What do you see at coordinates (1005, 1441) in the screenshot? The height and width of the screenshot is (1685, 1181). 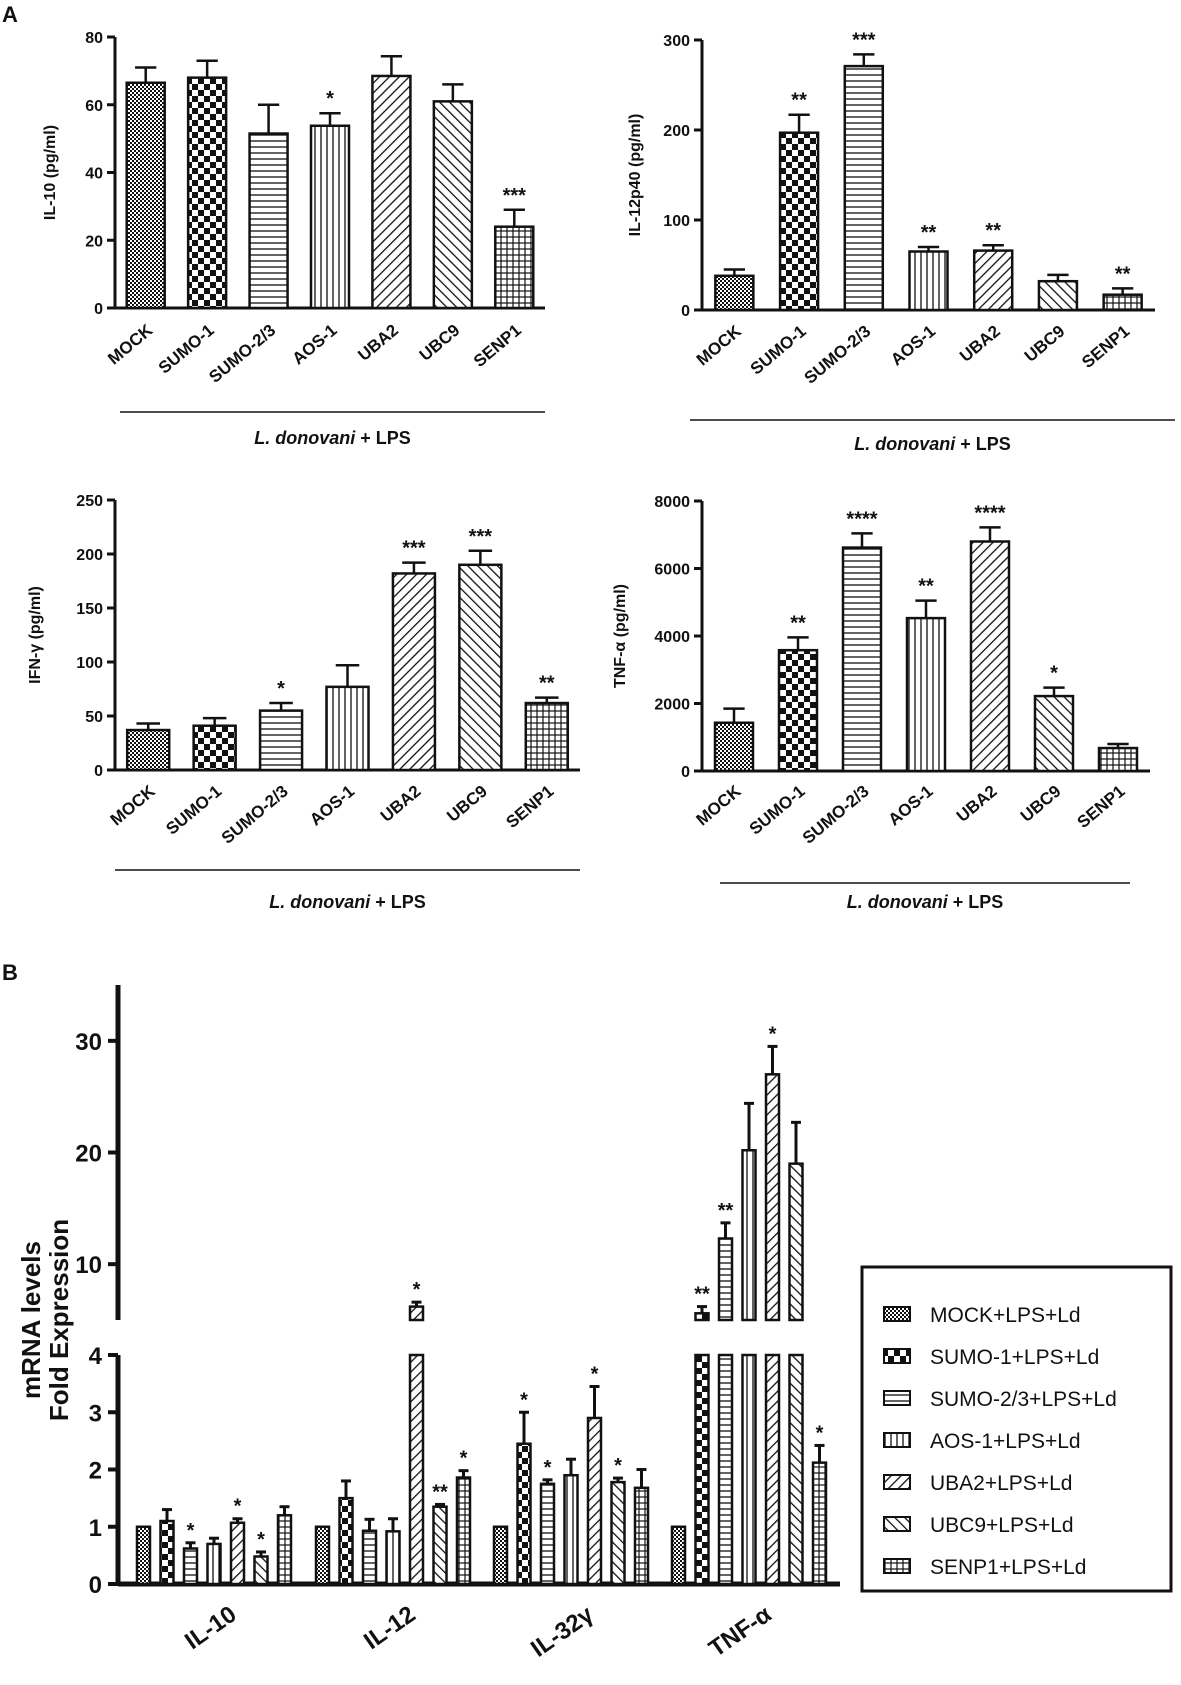 I see `legend-label: AOS-1+LPS+Ld` at bounding box center [1005, 1441].